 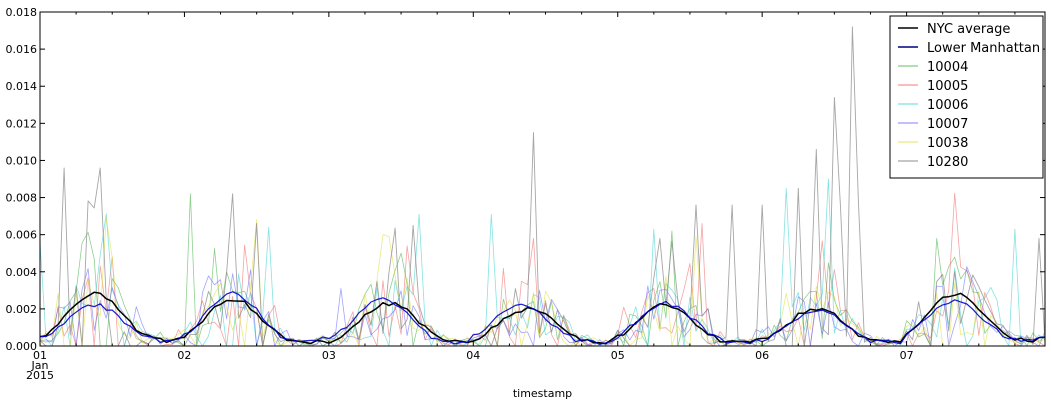 I want to click on x-tick-label: 07, so click(x=907, y=355).